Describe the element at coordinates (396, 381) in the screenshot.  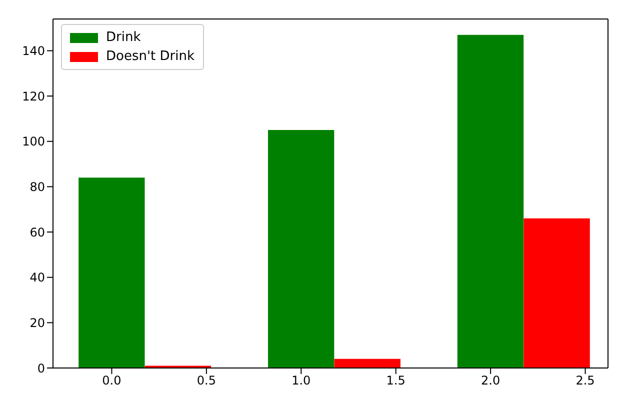
I see `x-tick-label: 1.5` at that location.